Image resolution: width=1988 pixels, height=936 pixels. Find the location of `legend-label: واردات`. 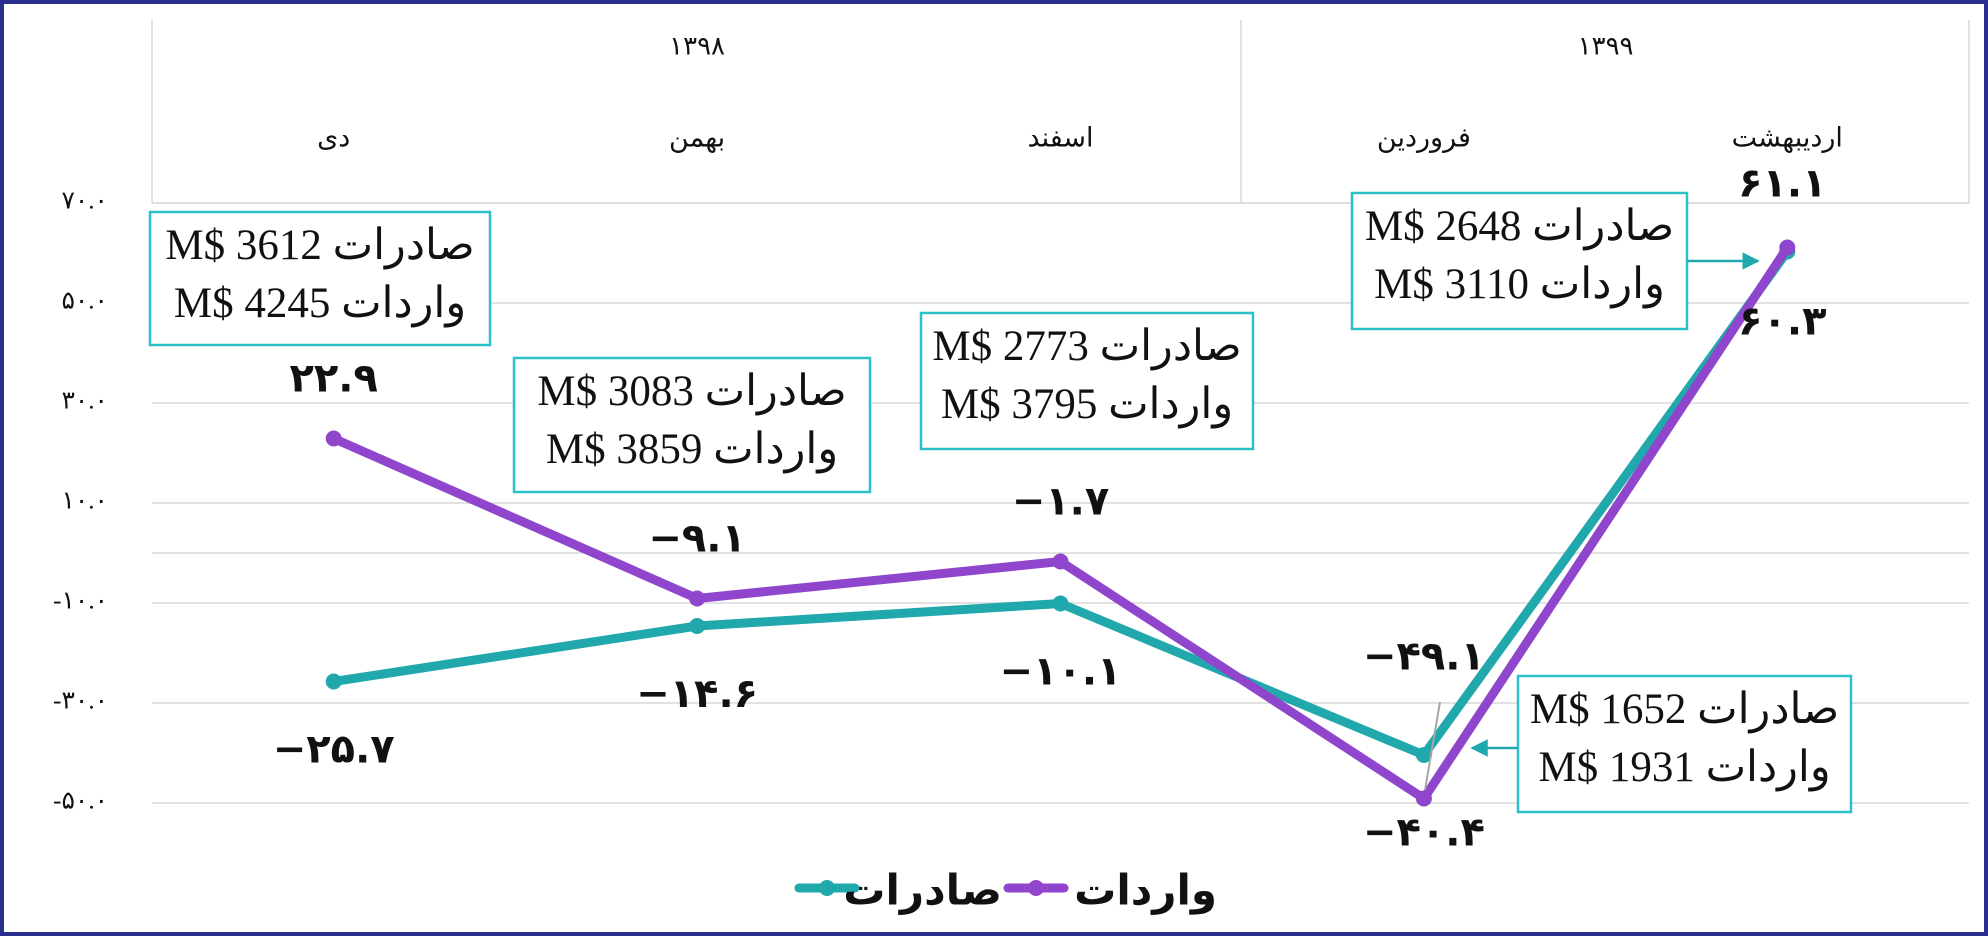

legend-label: واردات is located at coordinates (1145, 891).